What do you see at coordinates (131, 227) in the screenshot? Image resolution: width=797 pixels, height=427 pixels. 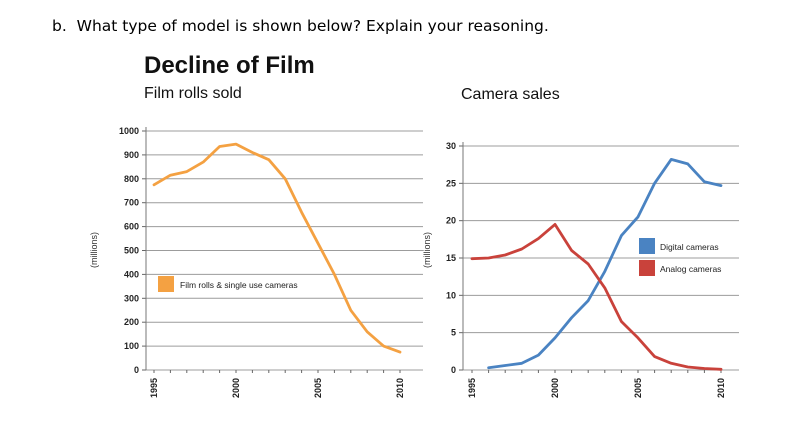 I see `y-tick-label: 600` at bounding box center [131, 227].